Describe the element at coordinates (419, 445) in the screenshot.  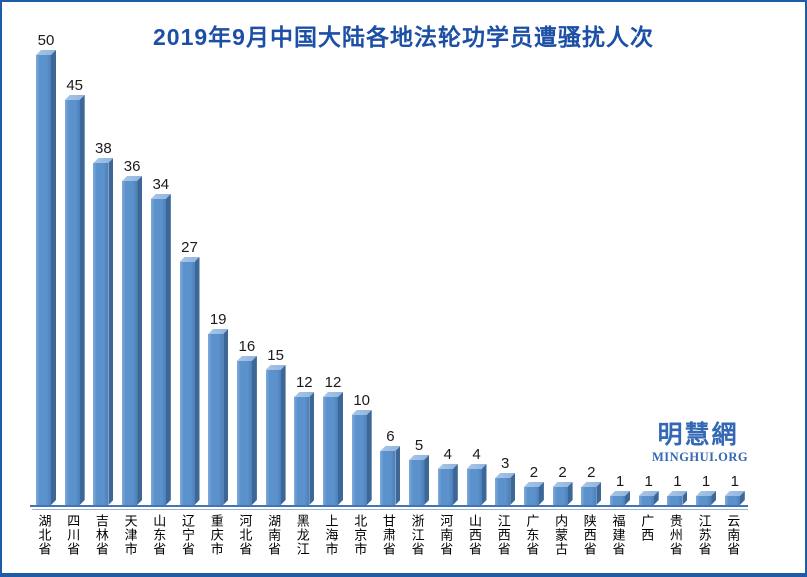
I see `bar-value-label: 5` at that location.